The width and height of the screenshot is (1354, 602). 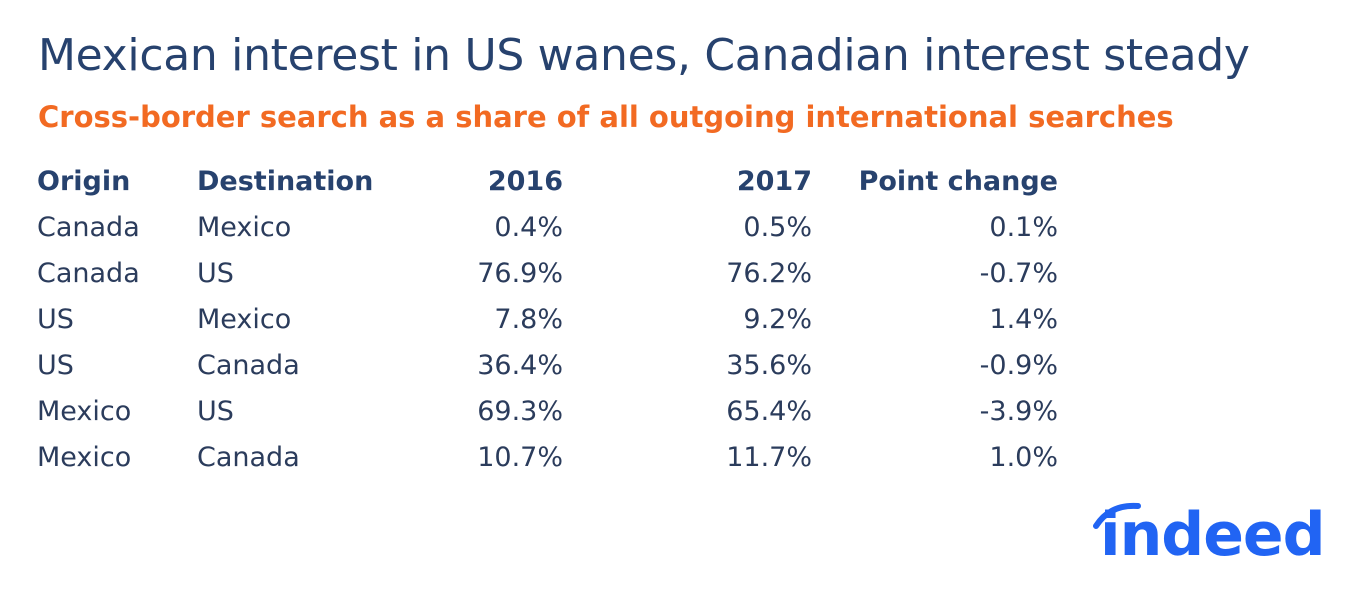 What do you see at coordinates (769, 411) in the screenshot?
I see `table-cell: 65.4%` at bounding box center [769, 411].